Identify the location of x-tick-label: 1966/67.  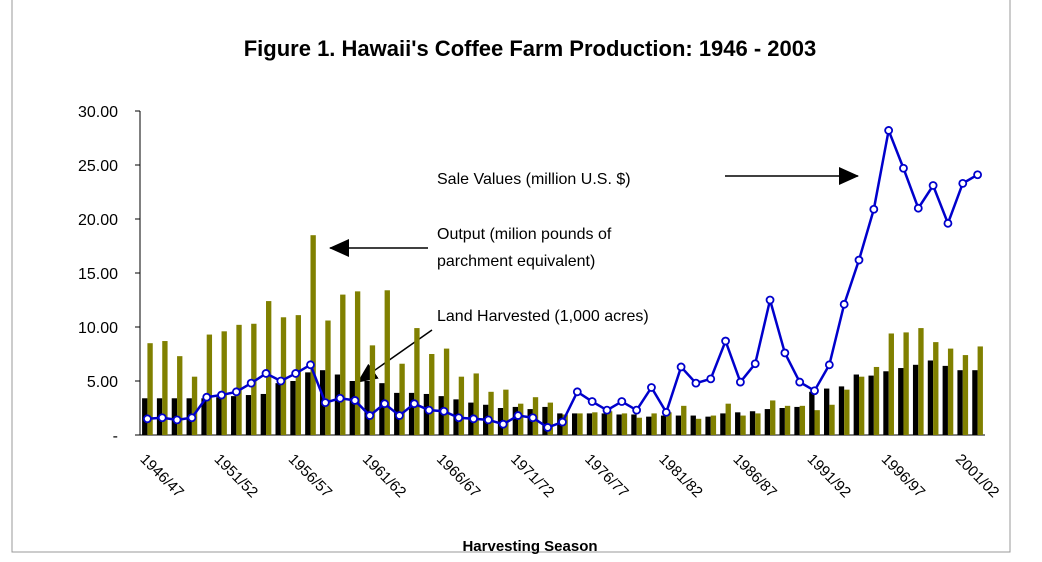
(458, 476).